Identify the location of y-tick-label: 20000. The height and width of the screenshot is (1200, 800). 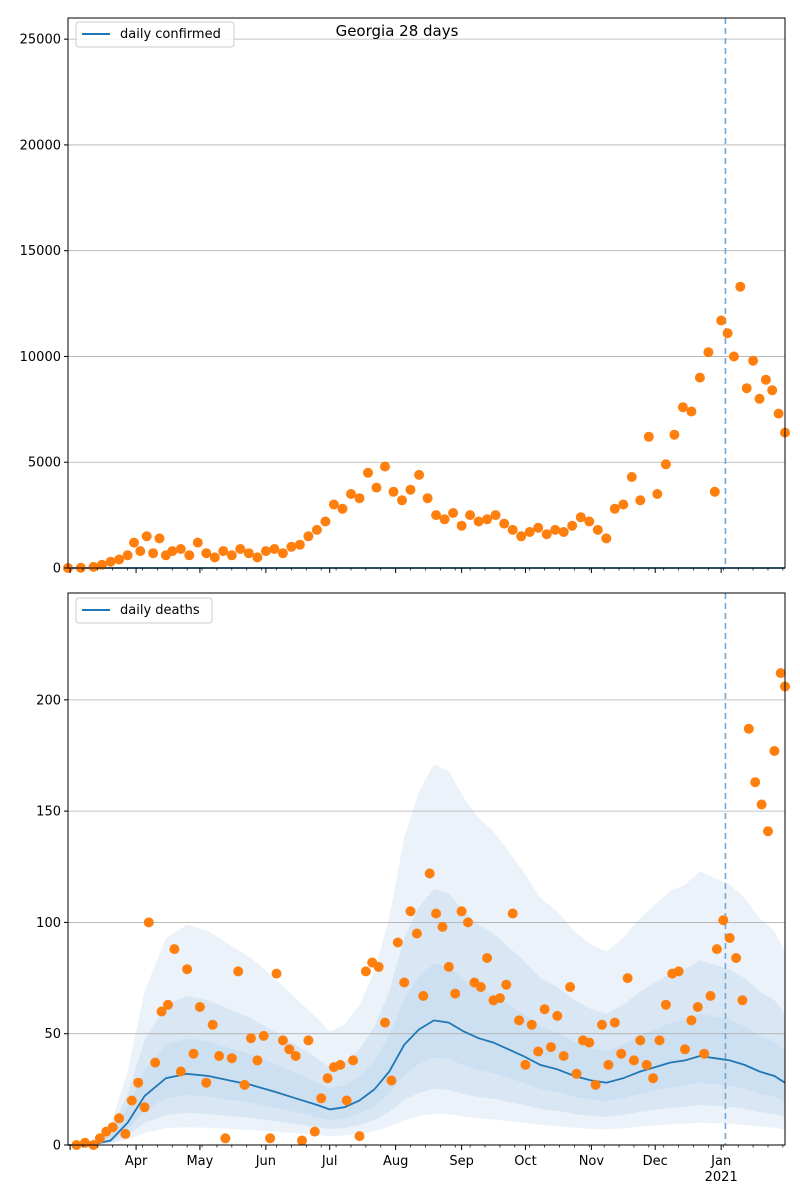
(40, 145).